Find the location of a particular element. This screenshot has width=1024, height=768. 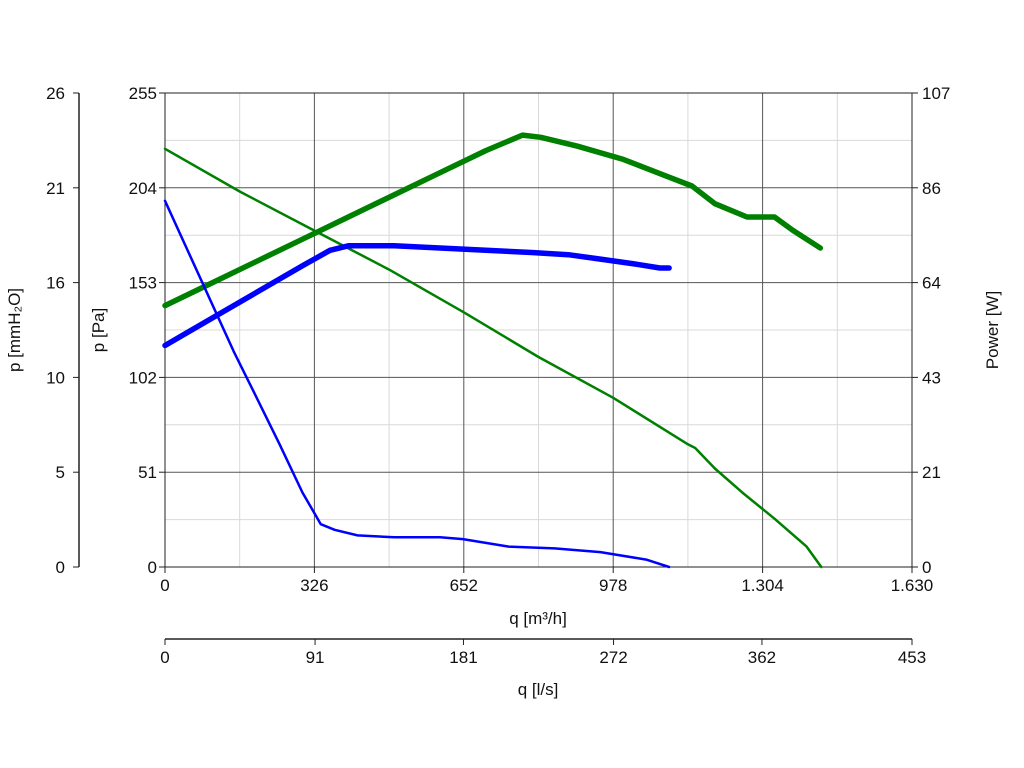

y-outer-tick-label: 5 is located at coordinates (60, 472).